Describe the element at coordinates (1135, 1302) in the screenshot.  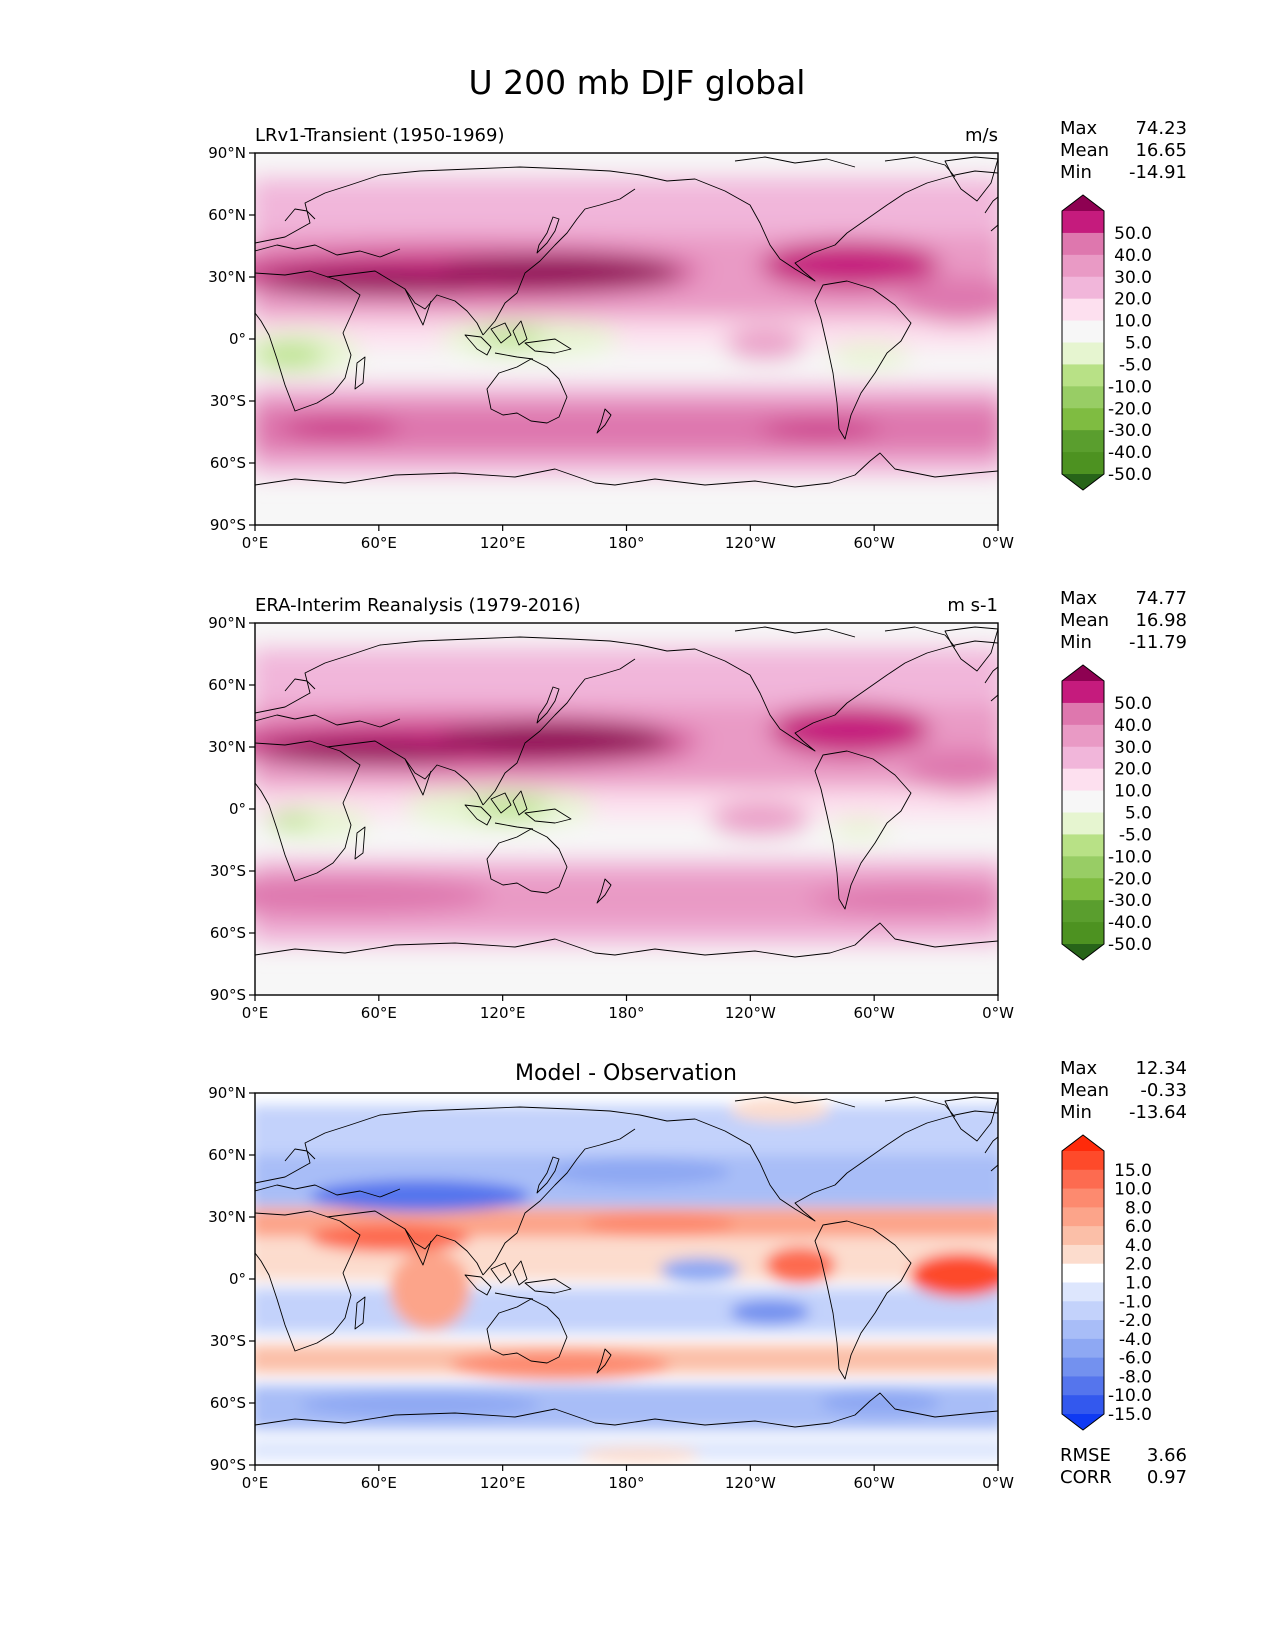
I see `colorbar-tick-label: -1.0` at that location.